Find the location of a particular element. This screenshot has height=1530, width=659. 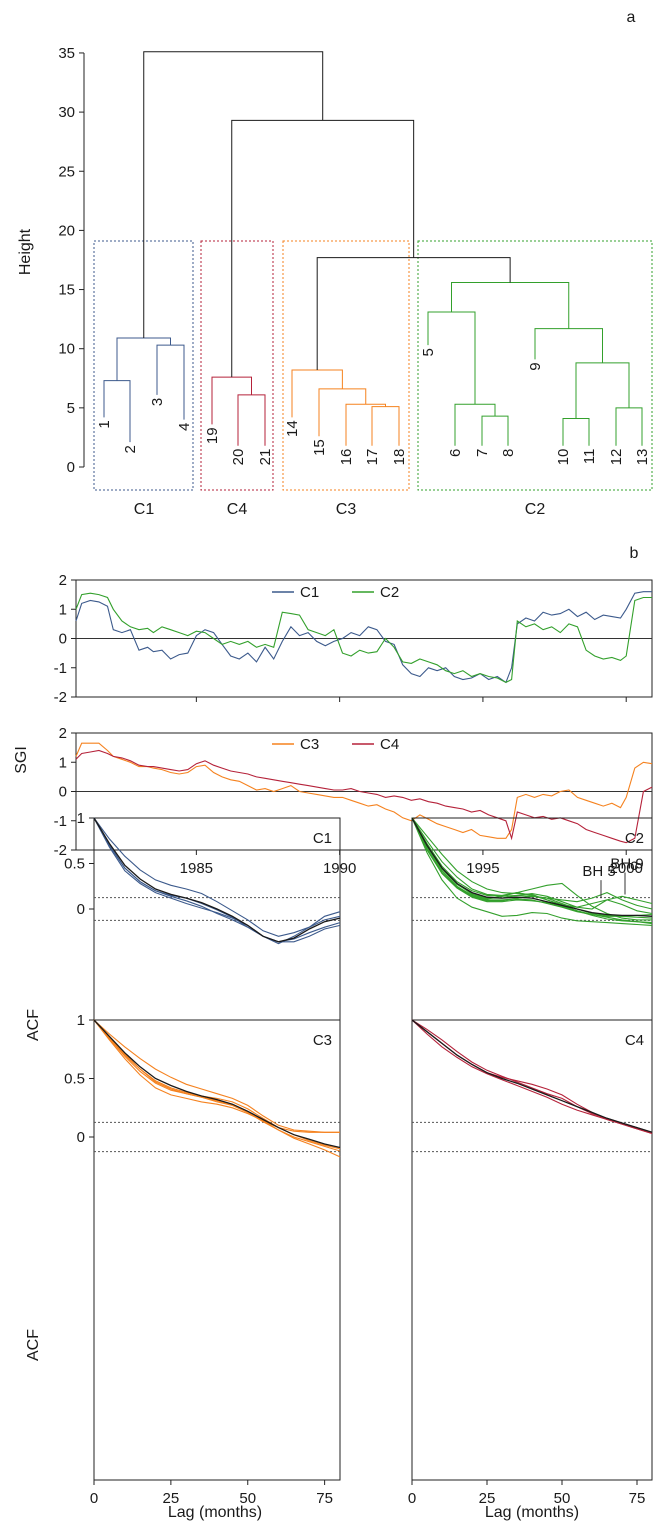

acf-mean-line-C1 is located at coordinates (217, 880).